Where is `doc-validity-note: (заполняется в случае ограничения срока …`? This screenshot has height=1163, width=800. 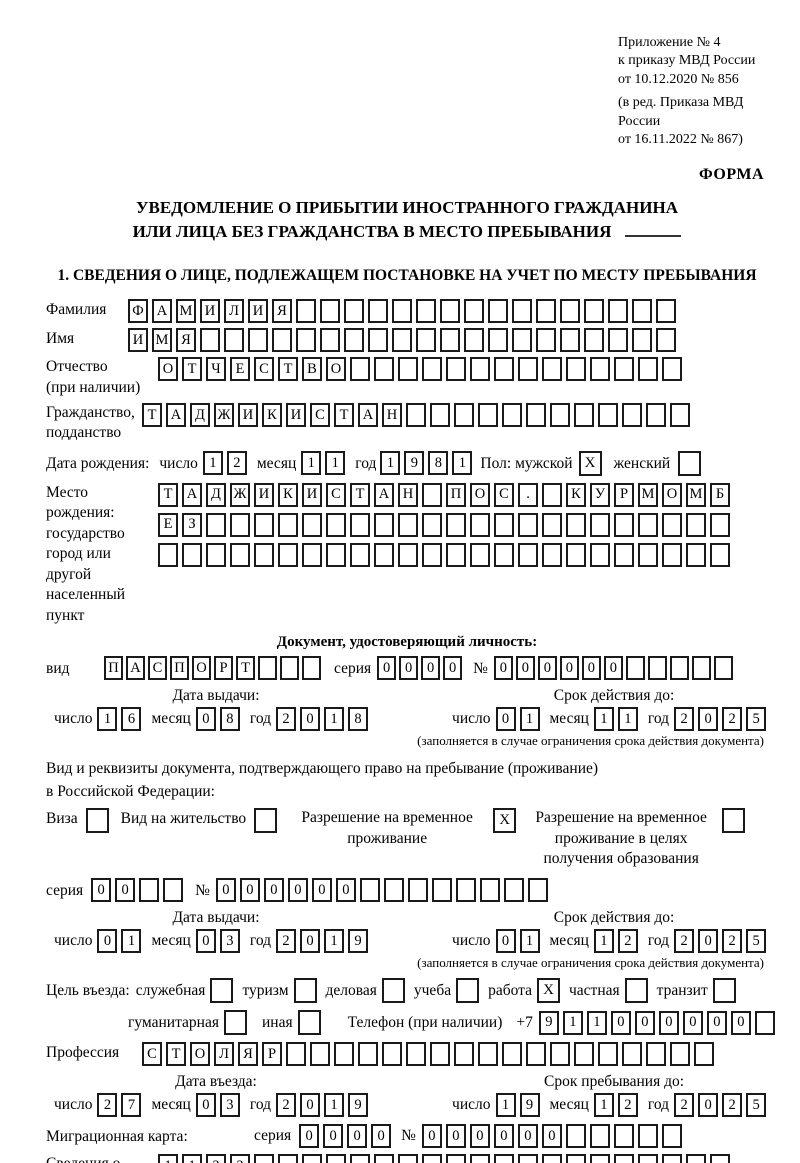 doc-validity-note: (заполняется в случае ограничения срока … is located at coordinates (590, 741).